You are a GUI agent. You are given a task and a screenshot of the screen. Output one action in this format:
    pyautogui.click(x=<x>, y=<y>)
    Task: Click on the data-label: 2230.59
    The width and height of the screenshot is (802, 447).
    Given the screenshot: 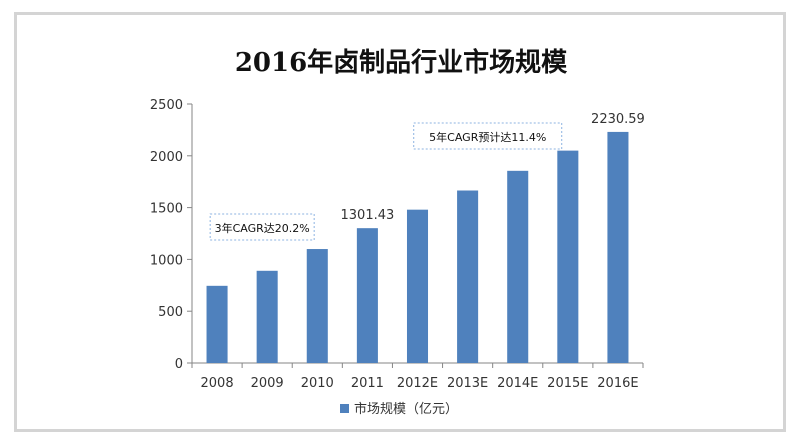 What is the action you would take?
    pyautogui.click(x=618, y=119)
    